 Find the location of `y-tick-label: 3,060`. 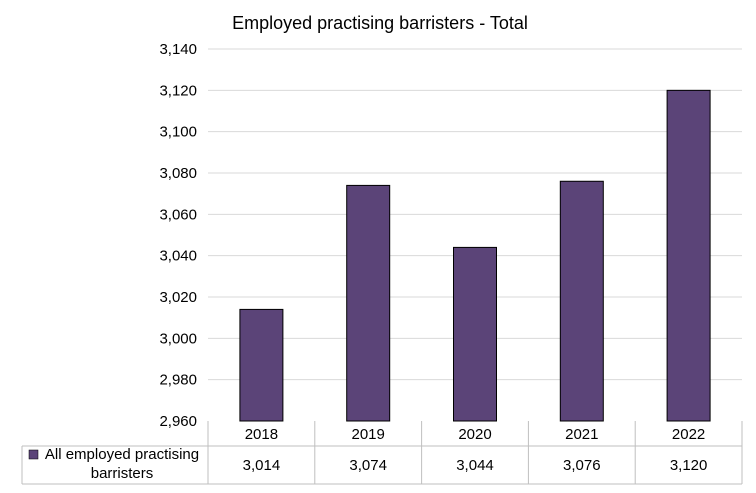

y-tick-label: 3,060 is located at coordinates (178, 214).